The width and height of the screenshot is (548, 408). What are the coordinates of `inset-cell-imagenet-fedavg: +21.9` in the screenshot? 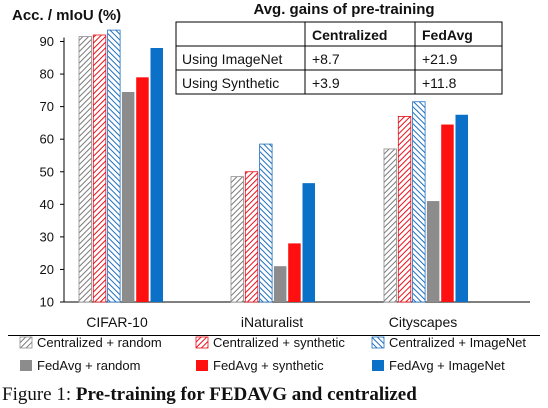 It's located at (440, 59).